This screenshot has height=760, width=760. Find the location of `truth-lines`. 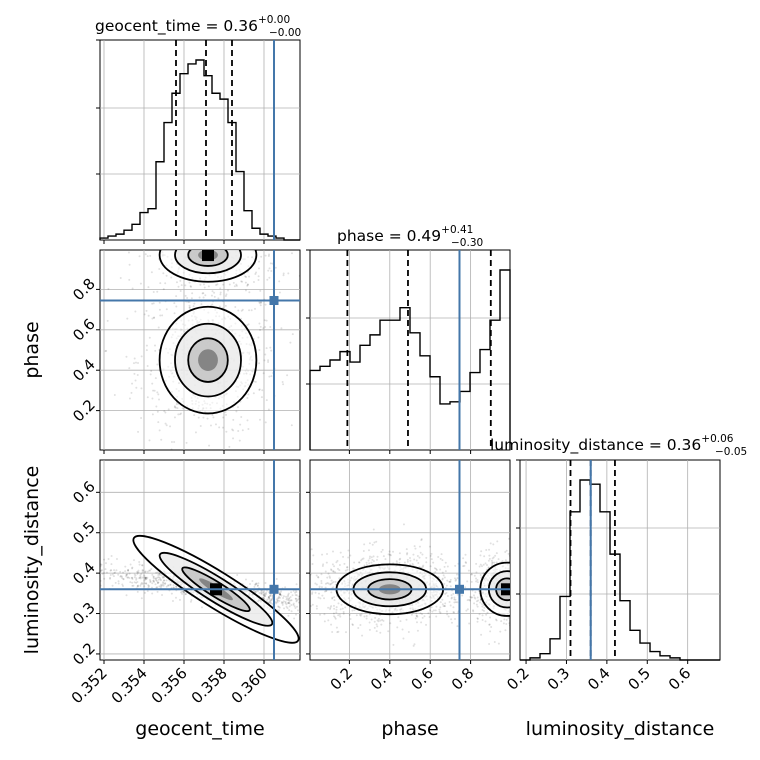

truth-lines is located at coordinates (200, 350).